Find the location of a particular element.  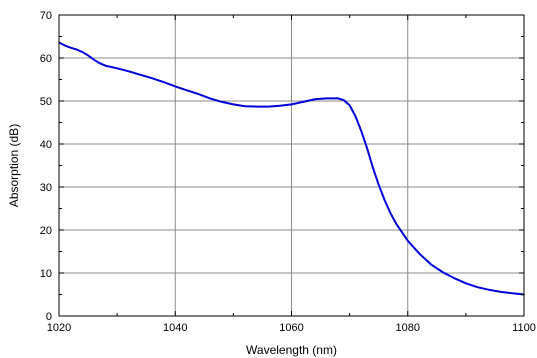

y-axis-label: Absorption (dB) is located at coordinates (14, 165).